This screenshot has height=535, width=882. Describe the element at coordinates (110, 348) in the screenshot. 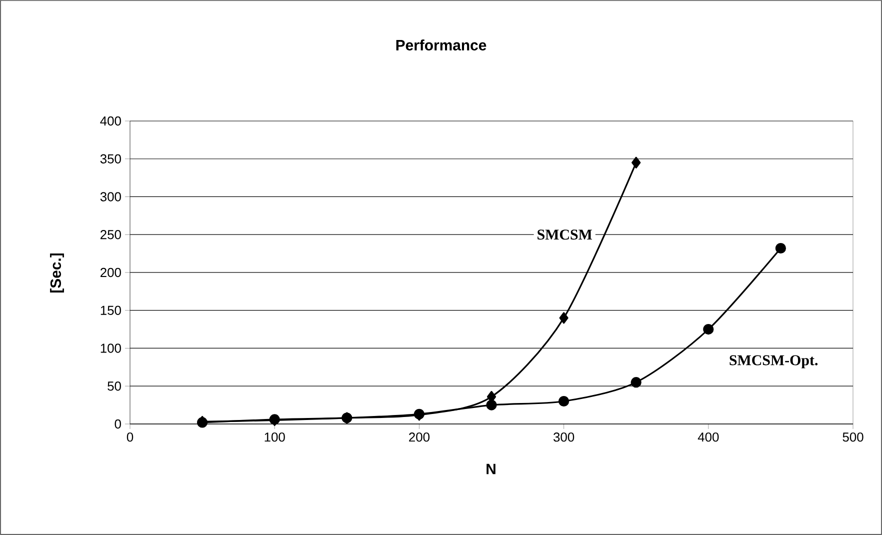

I see `y-tick-label: 100` at that location.